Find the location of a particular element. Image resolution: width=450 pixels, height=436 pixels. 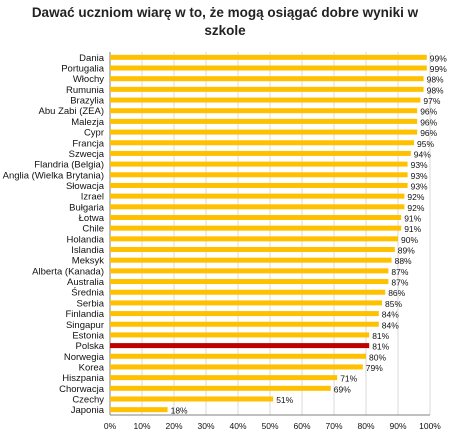

category-label: Islandia is located at coordinates (87, 250).